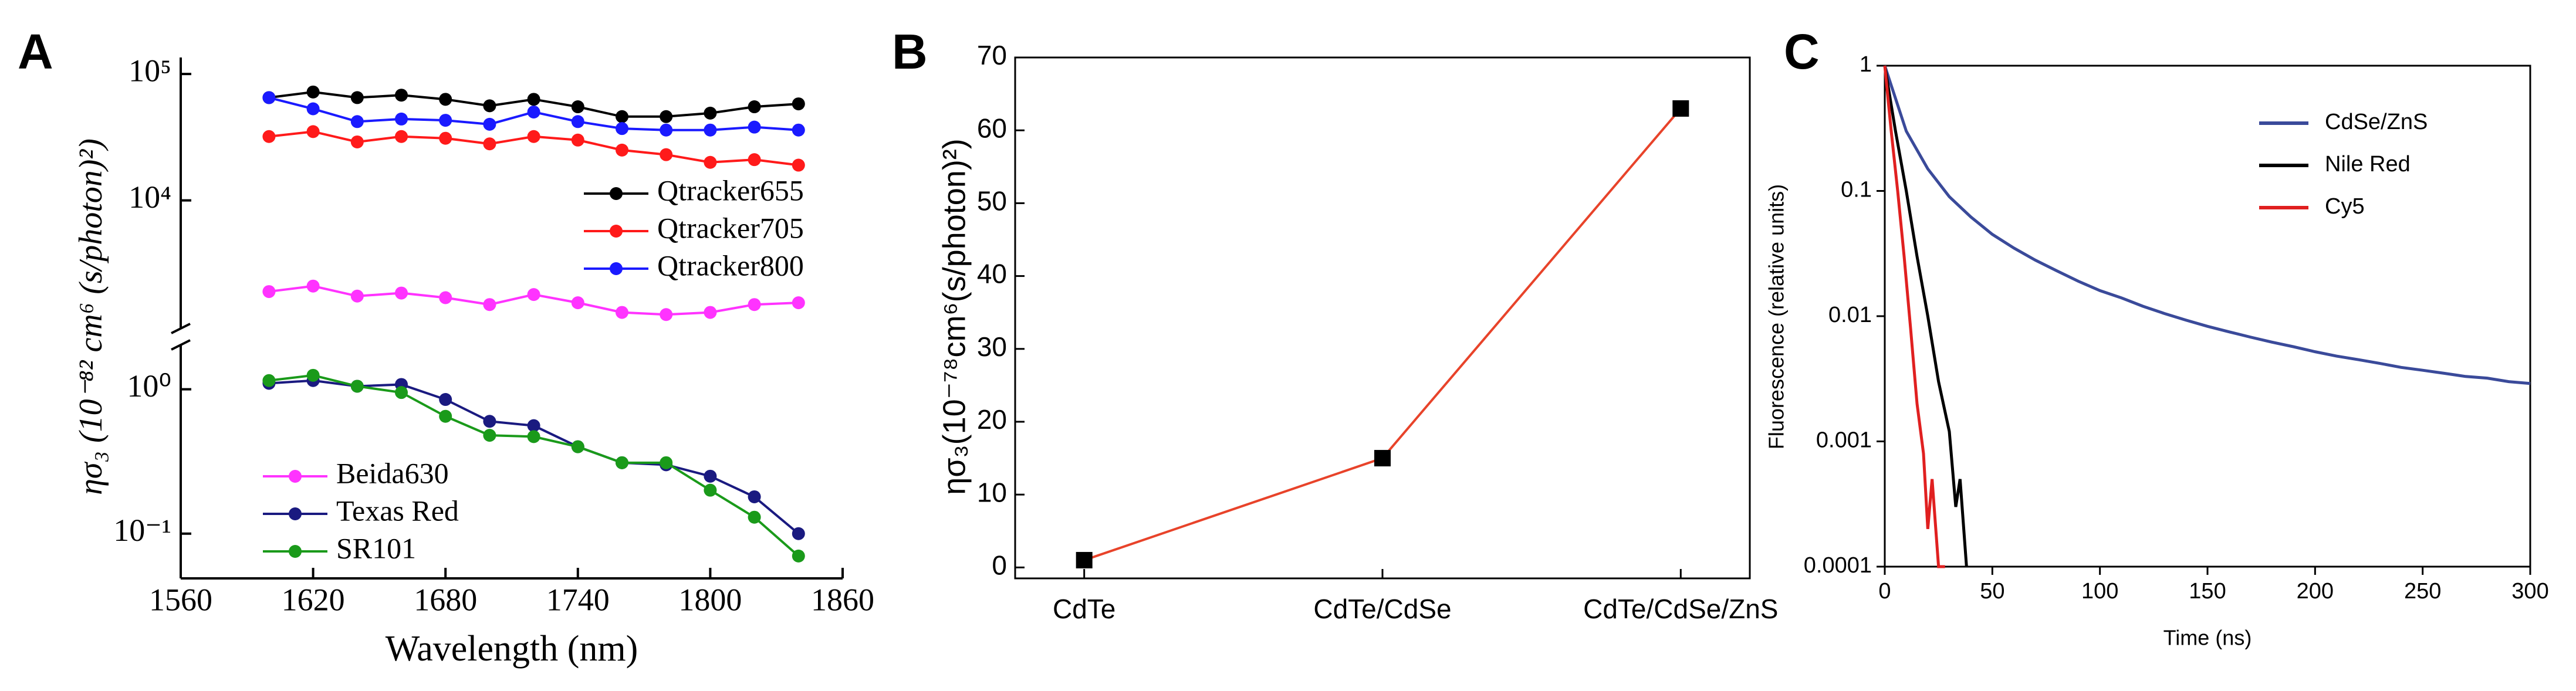  What do you see at coordinates (181, 337) in the screenshot?
I see `axis-break` at bounding box center [181, 337].